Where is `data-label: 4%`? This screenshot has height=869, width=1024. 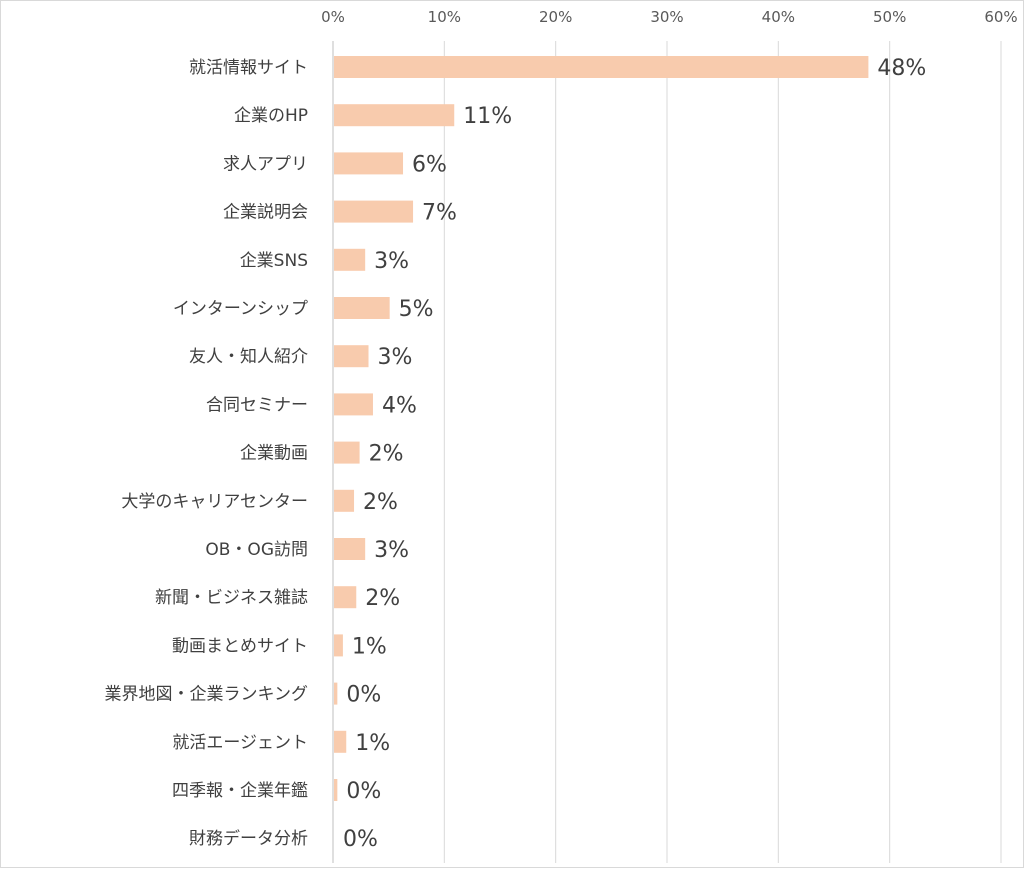 data-label: 4% is located at coordinates (399, 405).